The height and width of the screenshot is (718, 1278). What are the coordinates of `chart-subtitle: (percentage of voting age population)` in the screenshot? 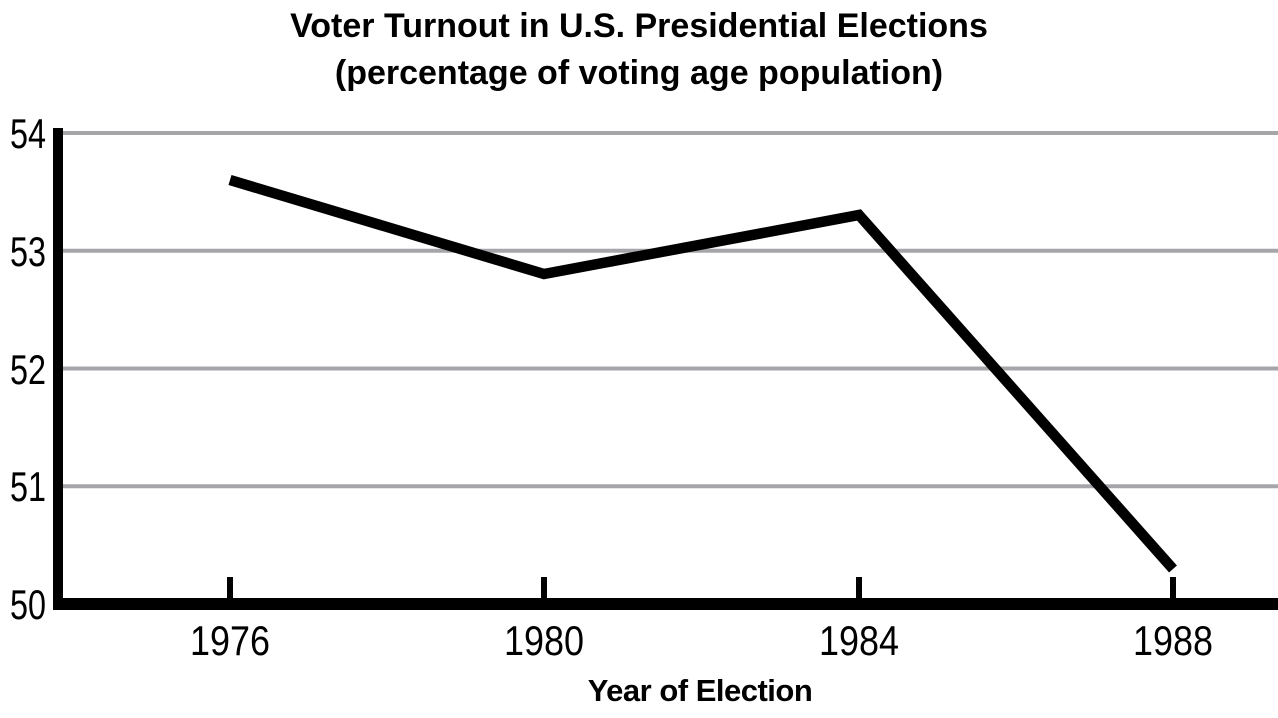 It's located at (639, 73).